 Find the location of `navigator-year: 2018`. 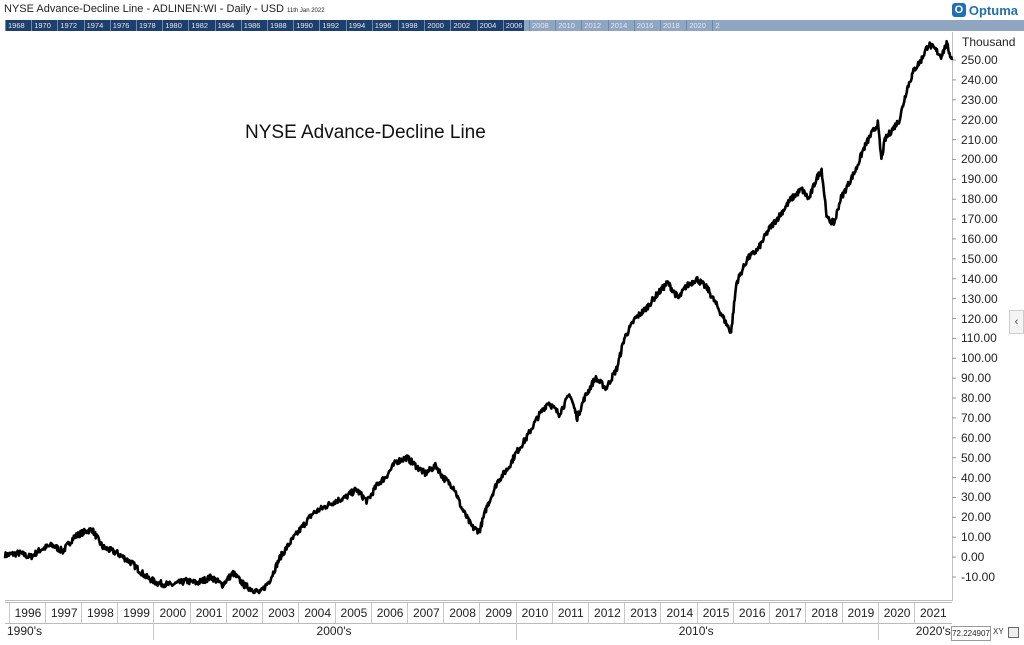

navigator-year: 2018 is located at coordinates (670, 25).